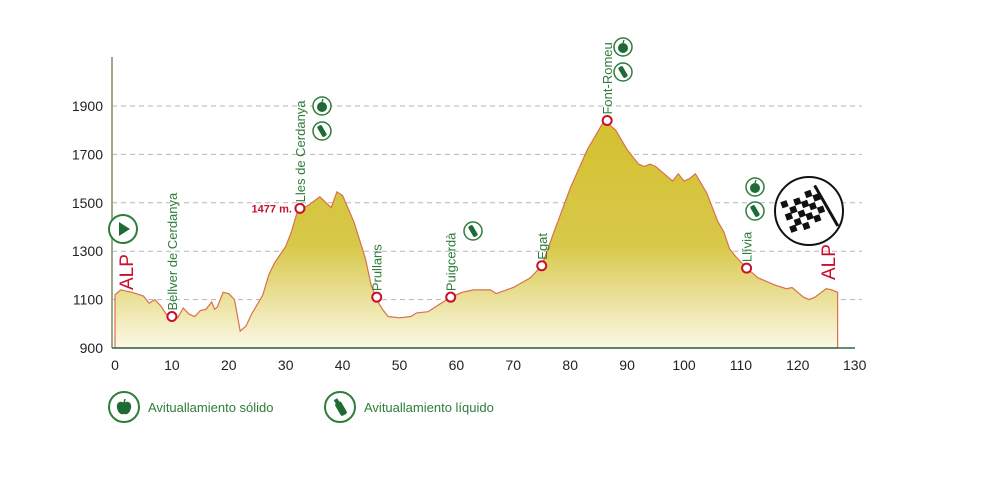  What do you see at coordinates (172, 365) in the screenshot?
I see `x-tick-label: 10` at bounding box center [172, 365].